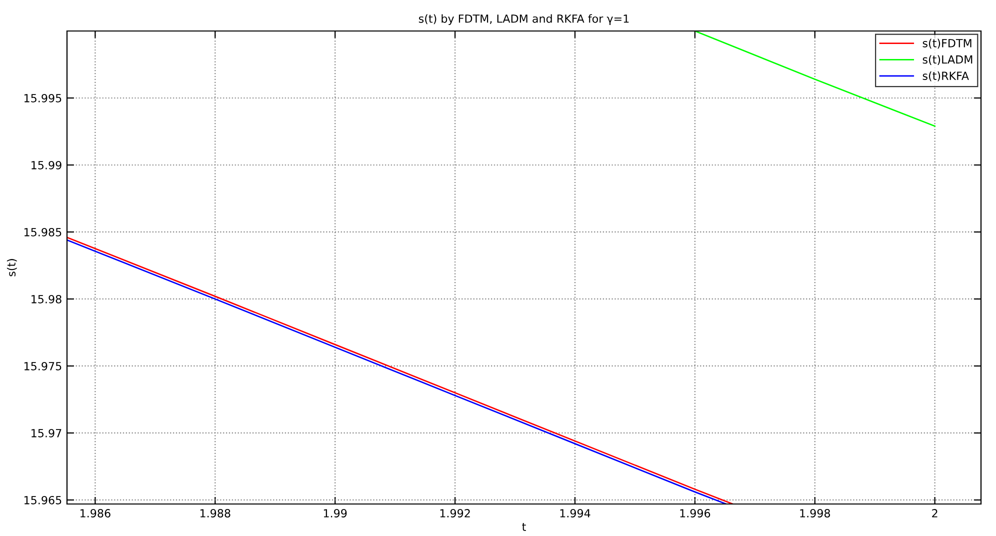 Image resolution: width=996 pixels, height=536 pixels. I want to click on x-tick-label: 2, so click(935, 513).